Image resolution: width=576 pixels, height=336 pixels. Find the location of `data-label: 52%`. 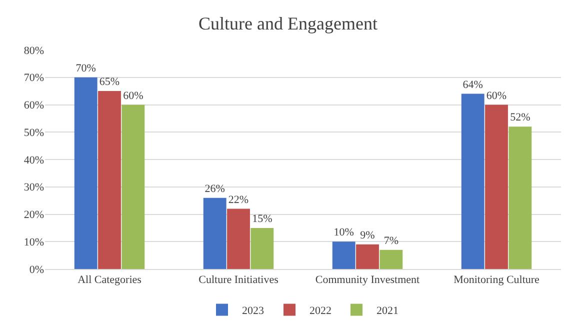

data-label: 52% is located at coordinates (520, 118).